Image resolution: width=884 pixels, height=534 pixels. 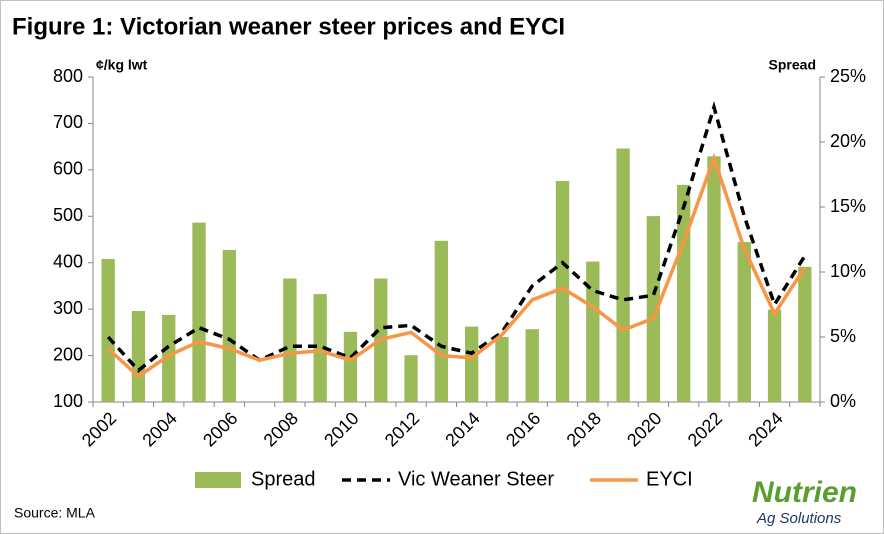 What do you see at coordinates (55, 513) in the screenshot?
I see `source: Source: MLA` at bounding box center [55, 513].